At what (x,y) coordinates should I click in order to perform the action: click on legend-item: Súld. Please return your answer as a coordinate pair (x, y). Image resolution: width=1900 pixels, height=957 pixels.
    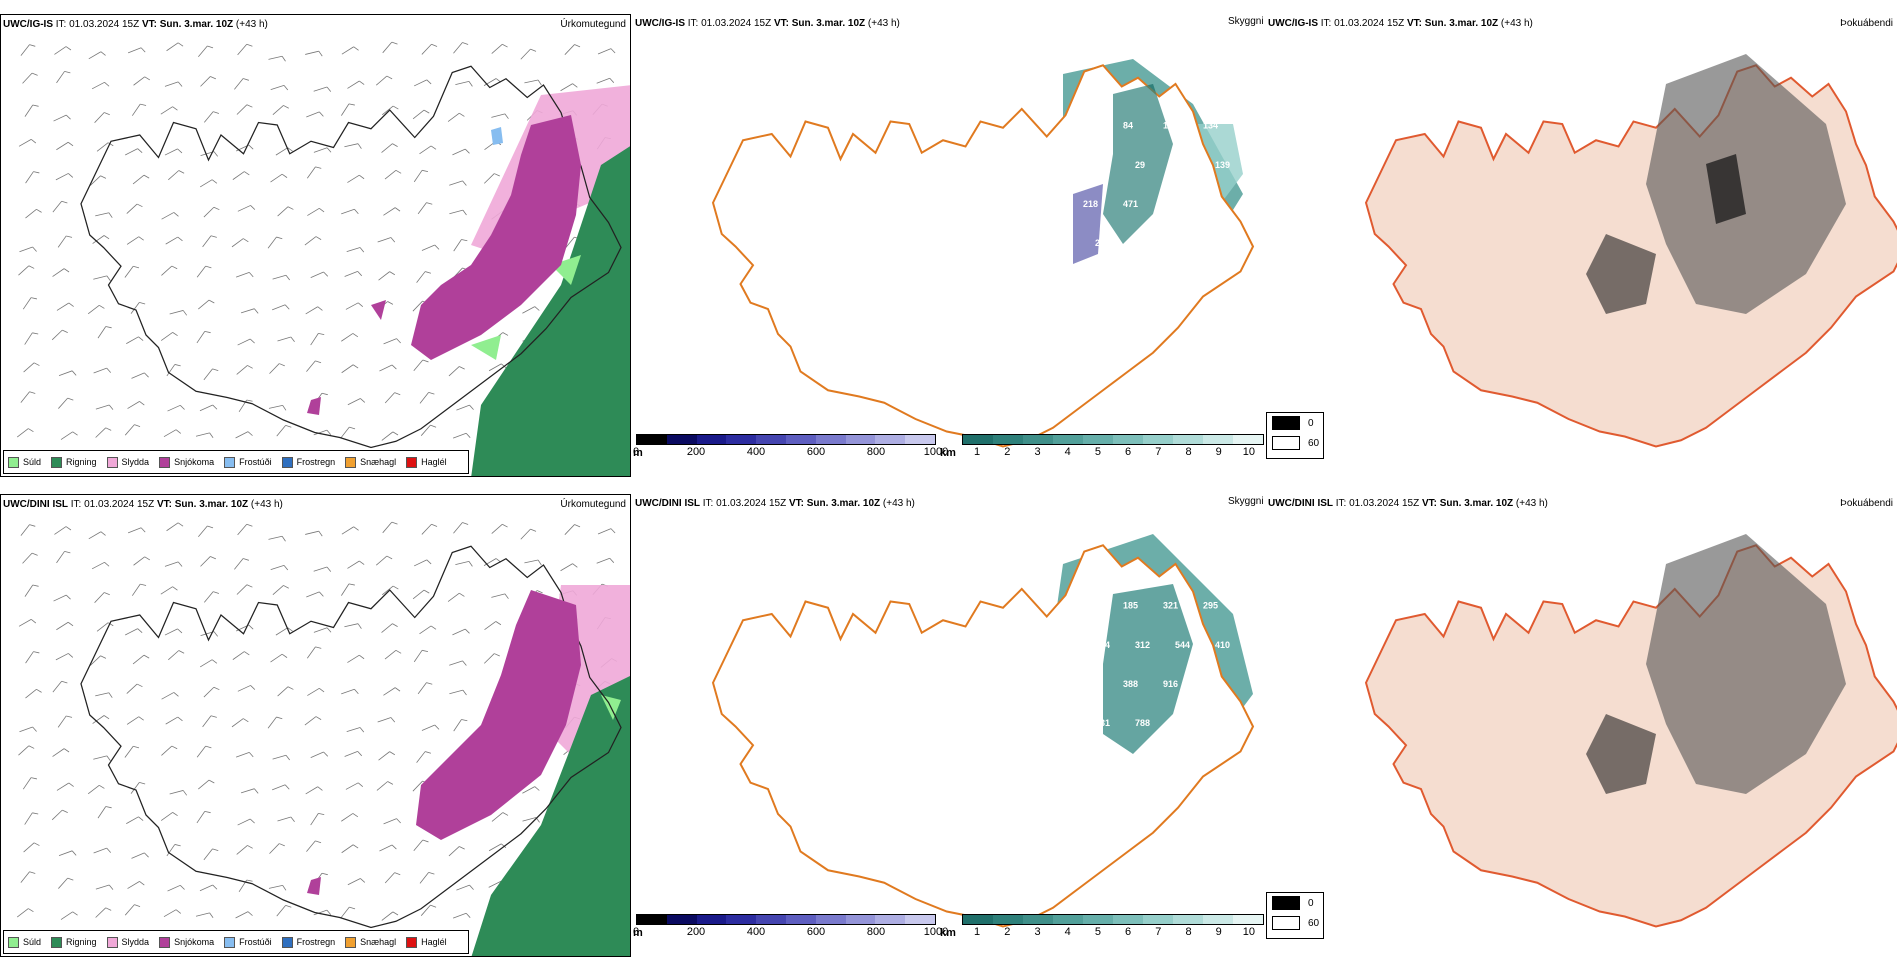
    Looking at the image, I should click on (24, 942).